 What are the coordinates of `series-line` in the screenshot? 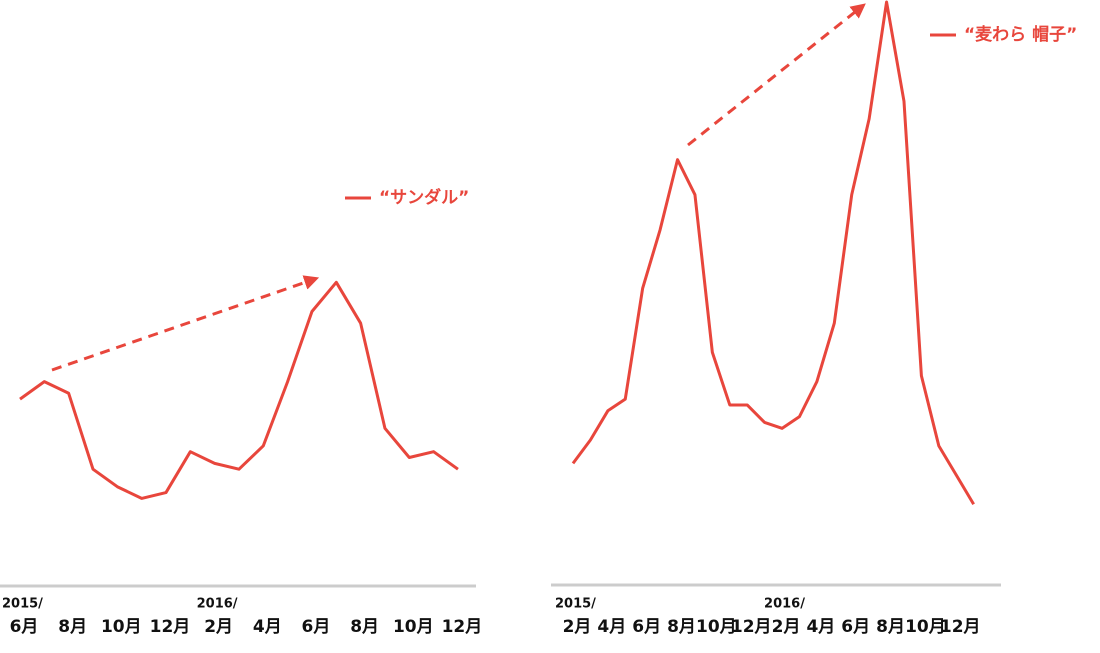 It's located at (239, 390).